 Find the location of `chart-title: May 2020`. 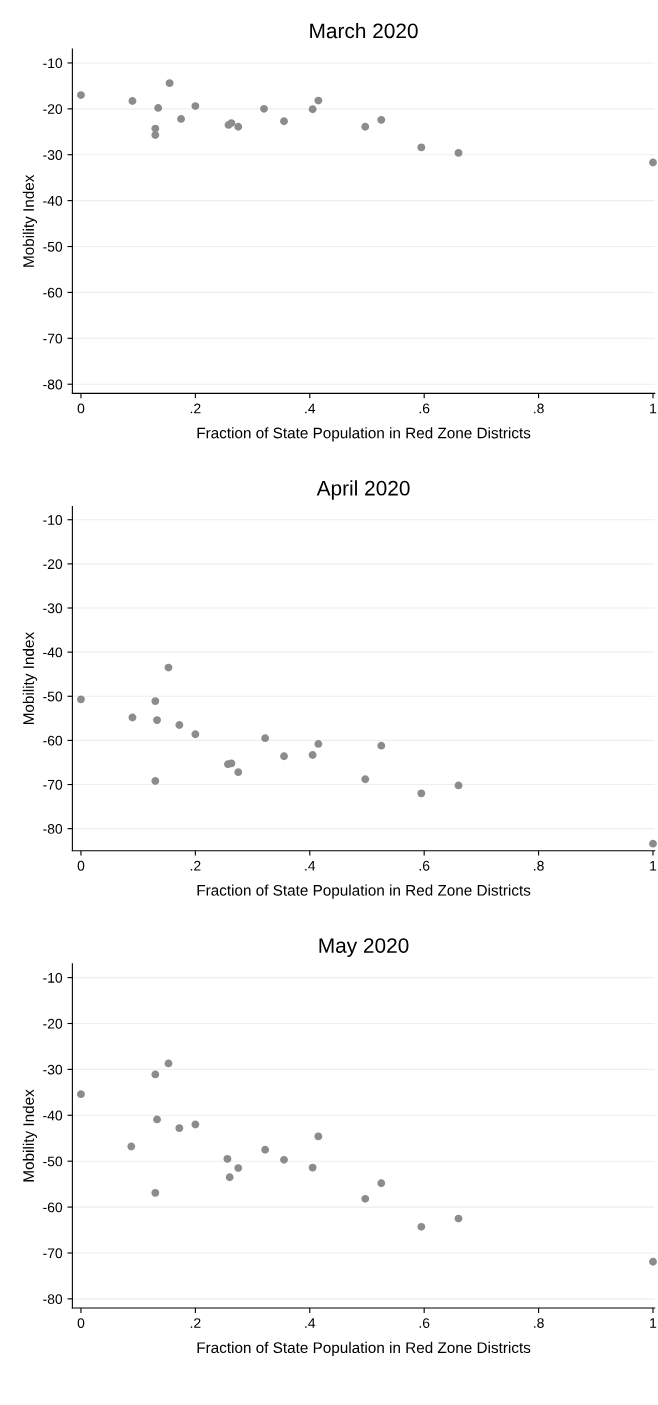

chart-title: May 2020 is located at coordinates (364, 948).